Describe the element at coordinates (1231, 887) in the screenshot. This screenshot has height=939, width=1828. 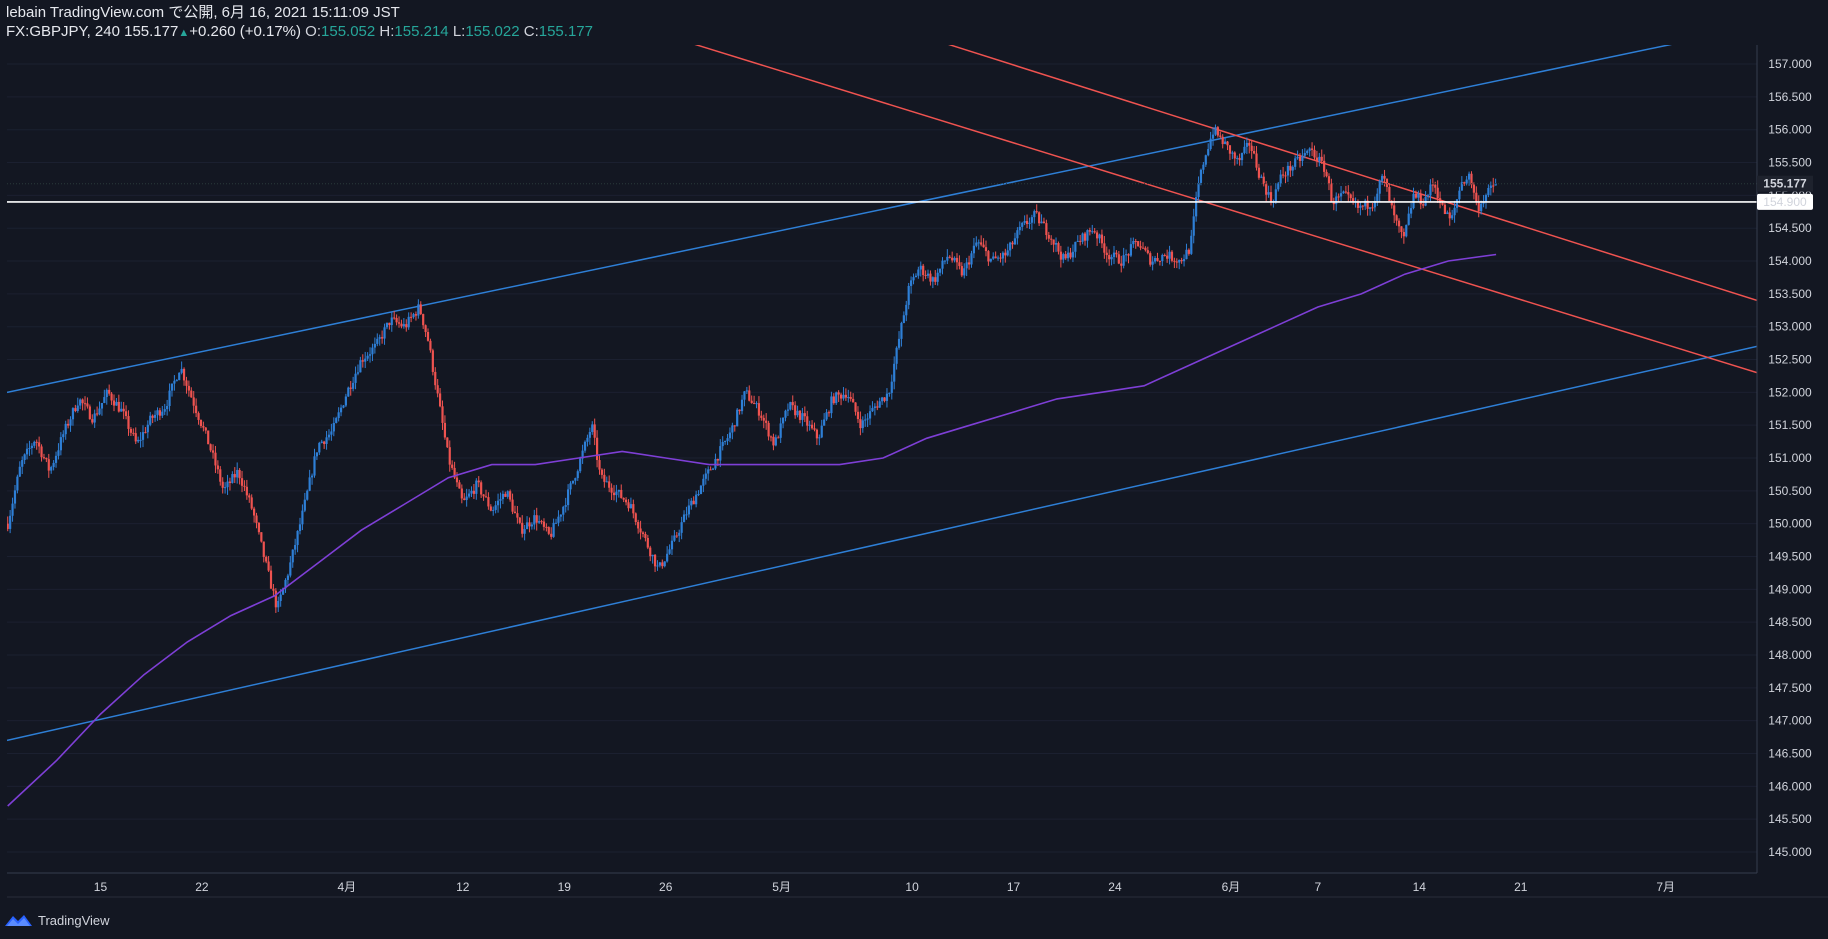
I see `time-tick-label: 6月` at that location.